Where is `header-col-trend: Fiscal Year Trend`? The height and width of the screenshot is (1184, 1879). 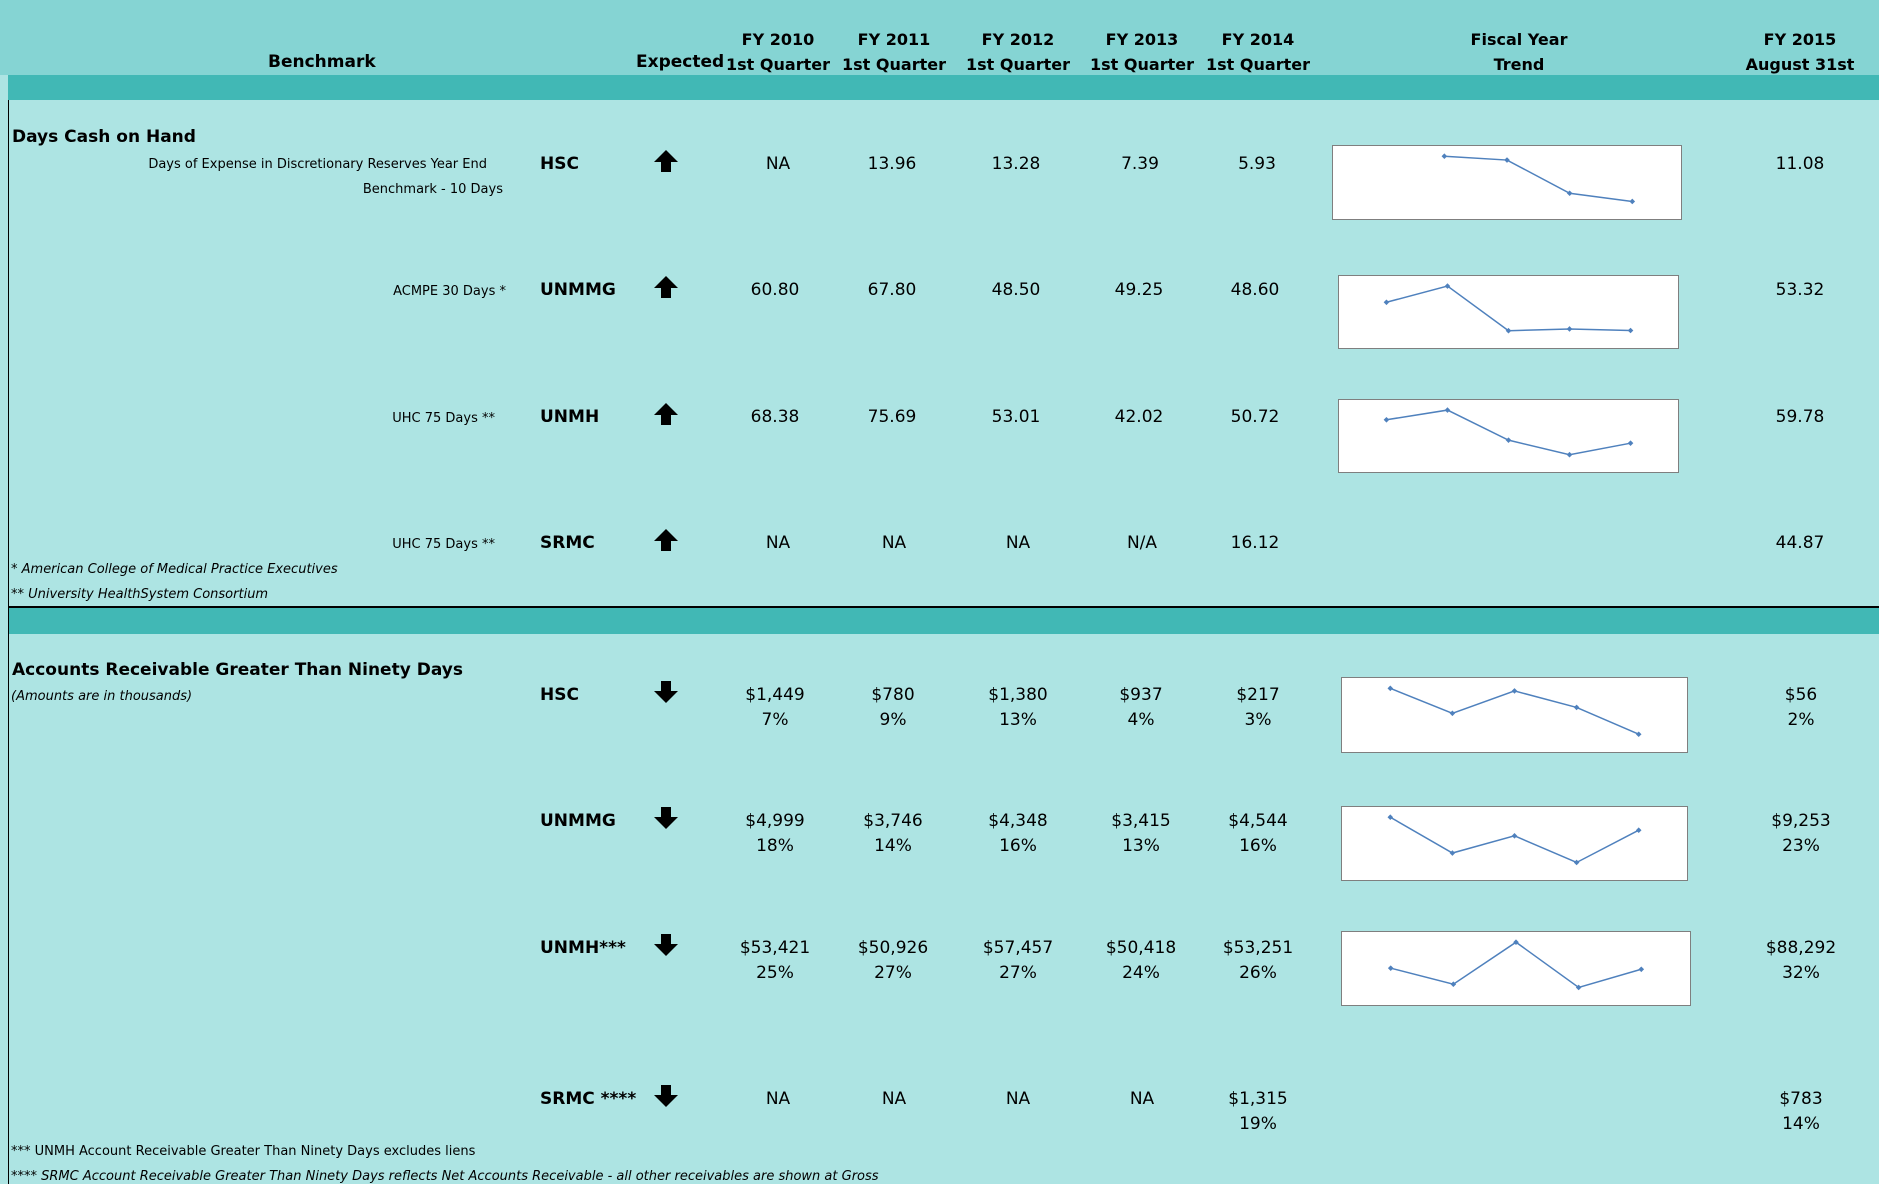 header-col-trend: Fiscal Year Trend is located at coordinates (1519, 52).